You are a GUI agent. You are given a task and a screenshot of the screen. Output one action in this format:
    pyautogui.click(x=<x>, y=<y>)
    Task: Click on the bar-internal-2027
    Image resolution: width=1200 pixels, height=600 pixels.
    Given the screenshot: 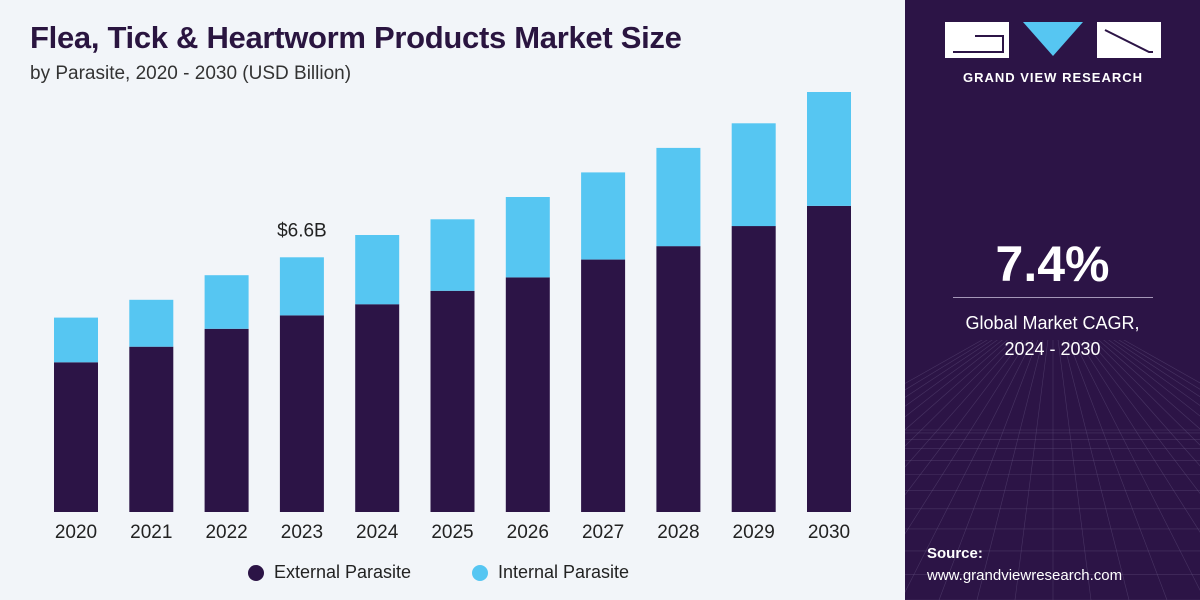 What is the action you would take?
    pyautogui.click(x=603, y=216)
    